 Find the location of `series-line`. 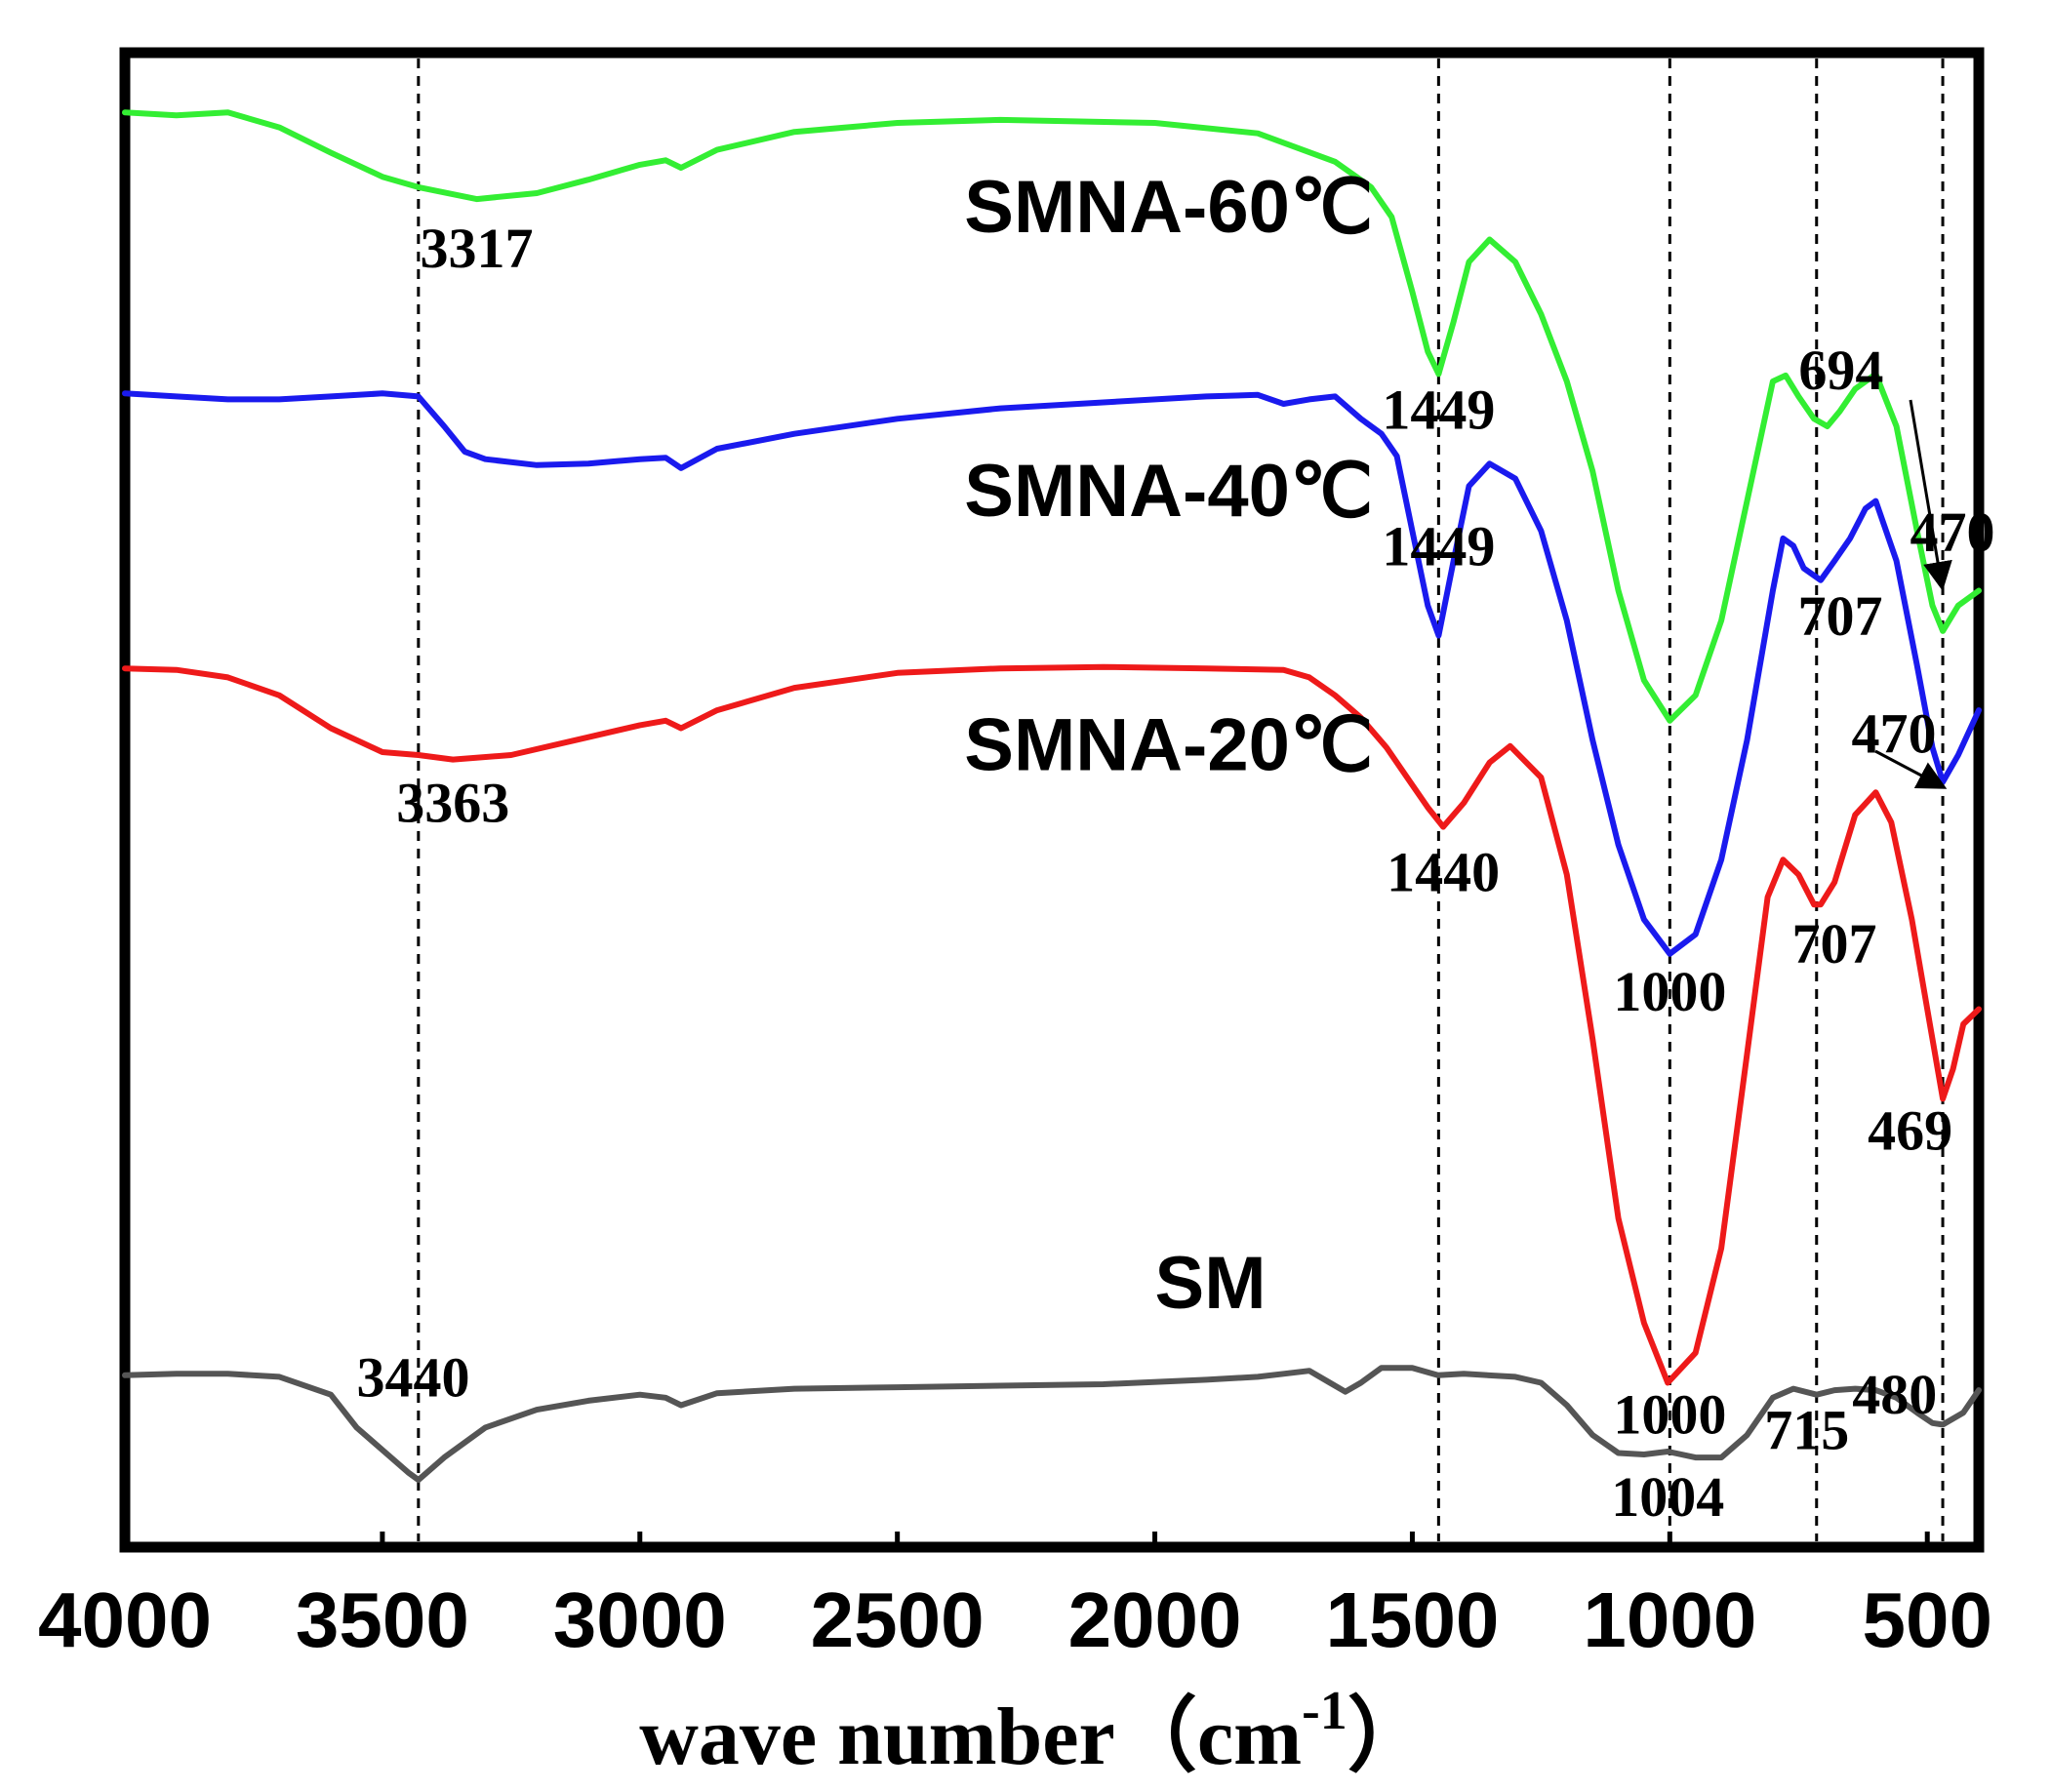

series-line is located at coordinates (1052, 1424).